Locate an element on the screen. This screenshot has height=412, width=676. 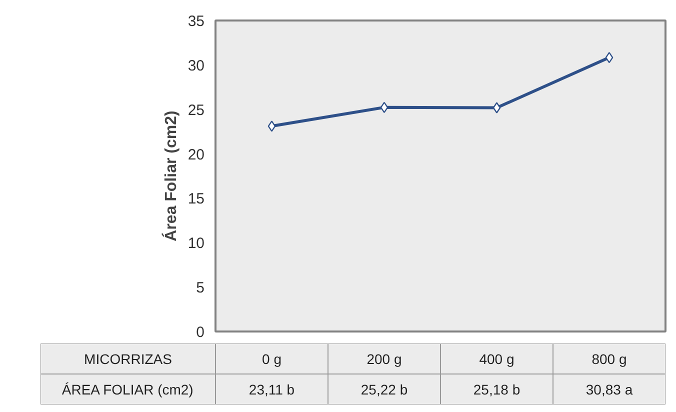
x-tick-label: 200 g is located at coordinates (384, 358).